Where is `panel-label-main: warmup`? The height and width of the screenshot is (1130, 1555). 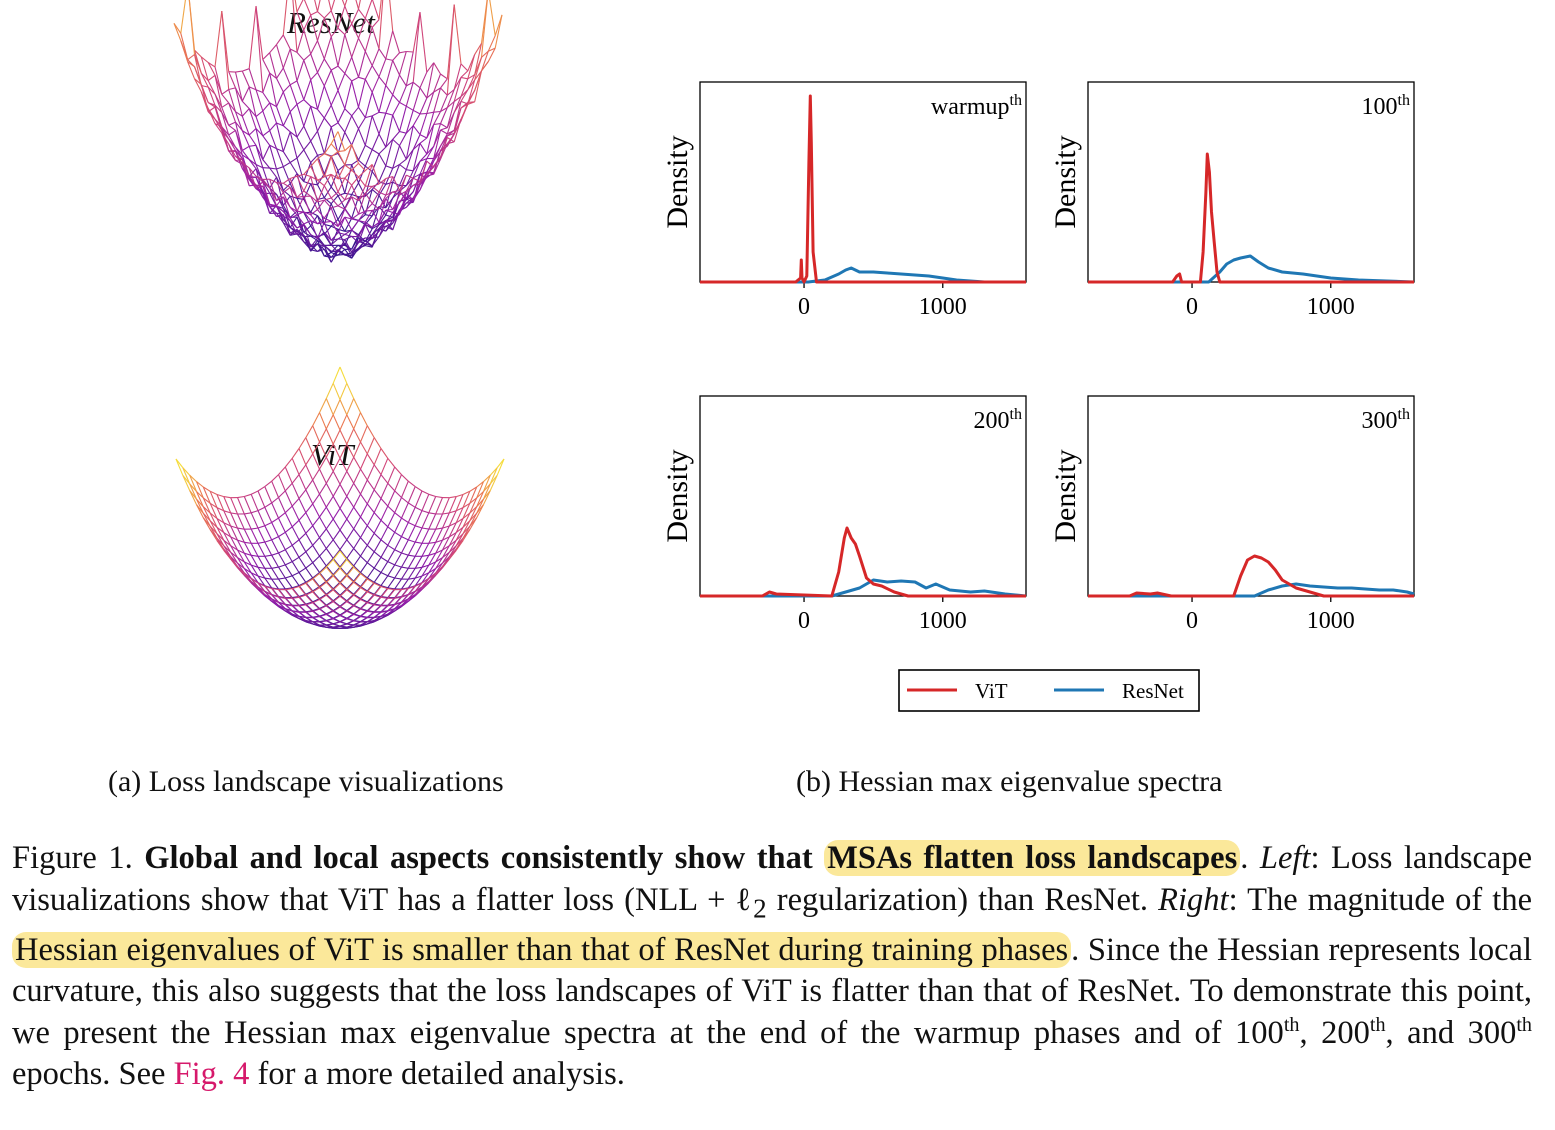
panel-label-main: warmup is located at coordinates (970, 107).